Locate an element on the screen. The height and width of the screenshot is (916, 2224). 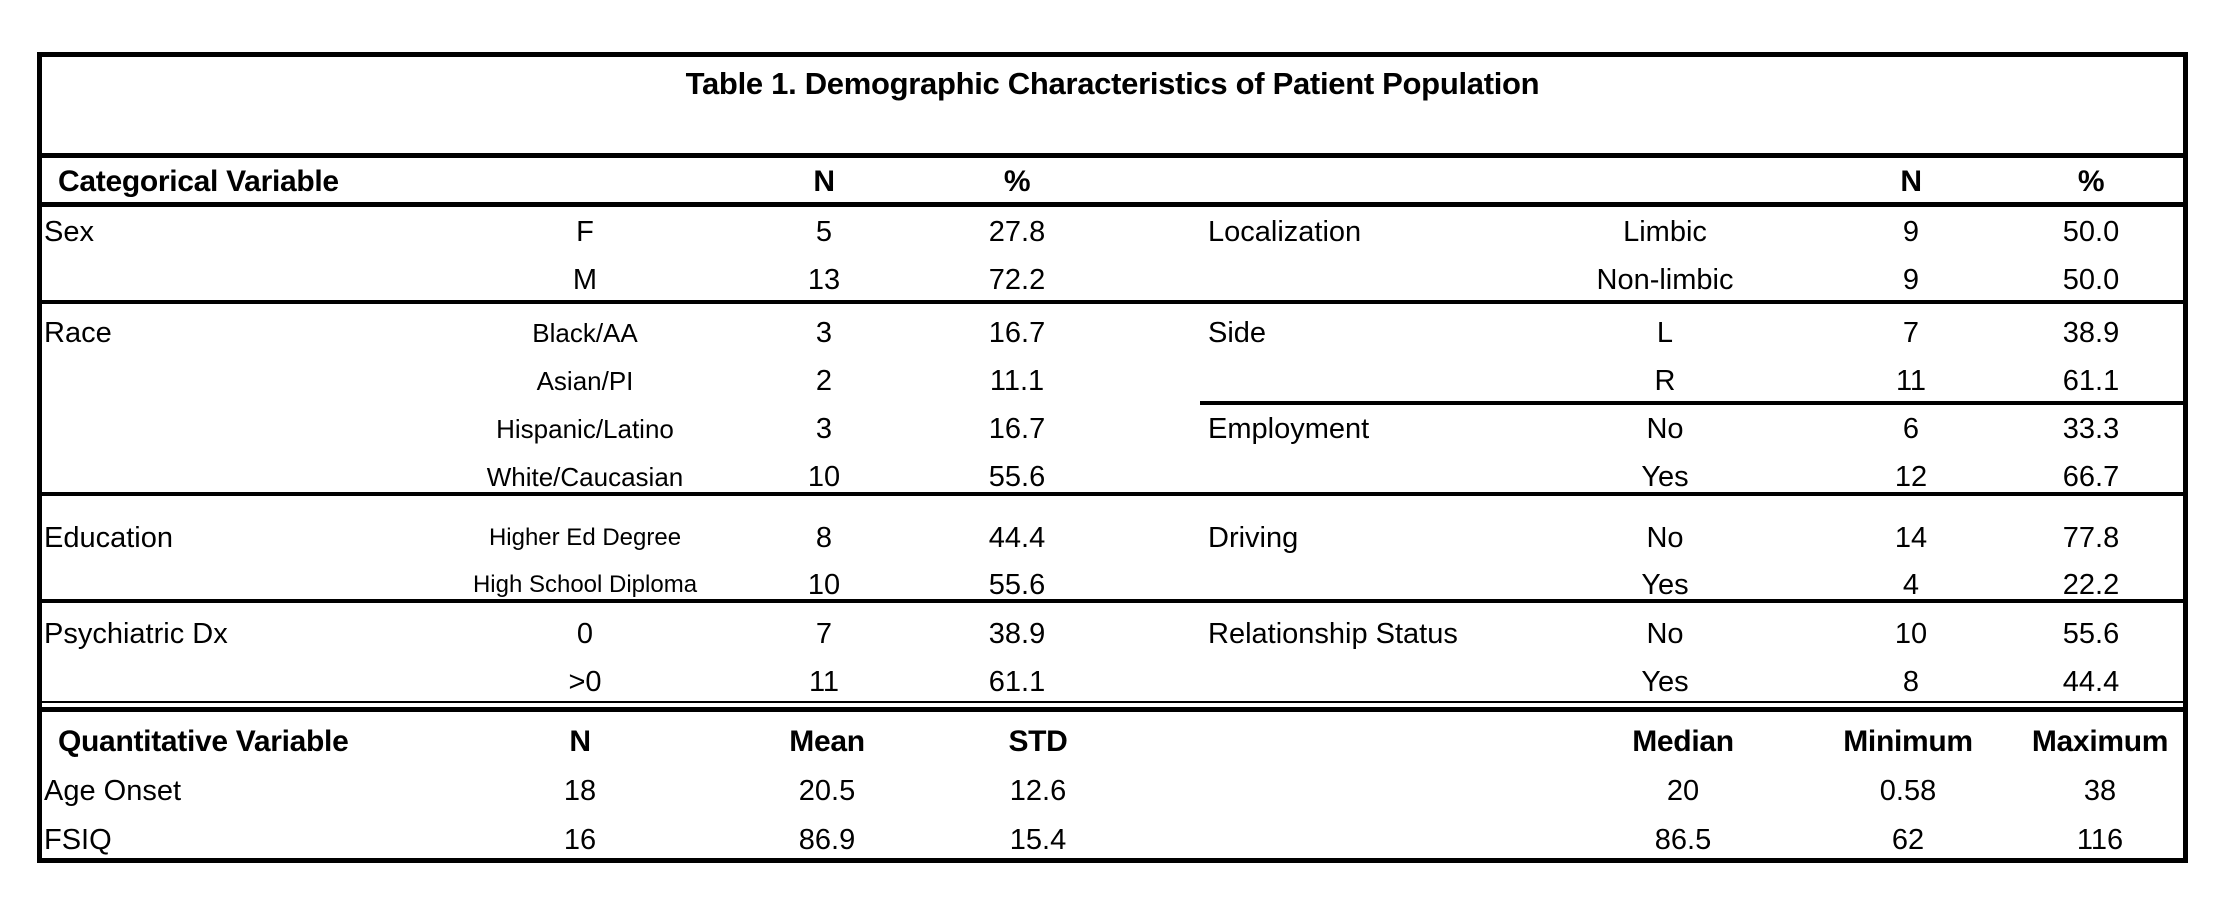
fsiq-n: 16 is located at coordinates (580, 840).